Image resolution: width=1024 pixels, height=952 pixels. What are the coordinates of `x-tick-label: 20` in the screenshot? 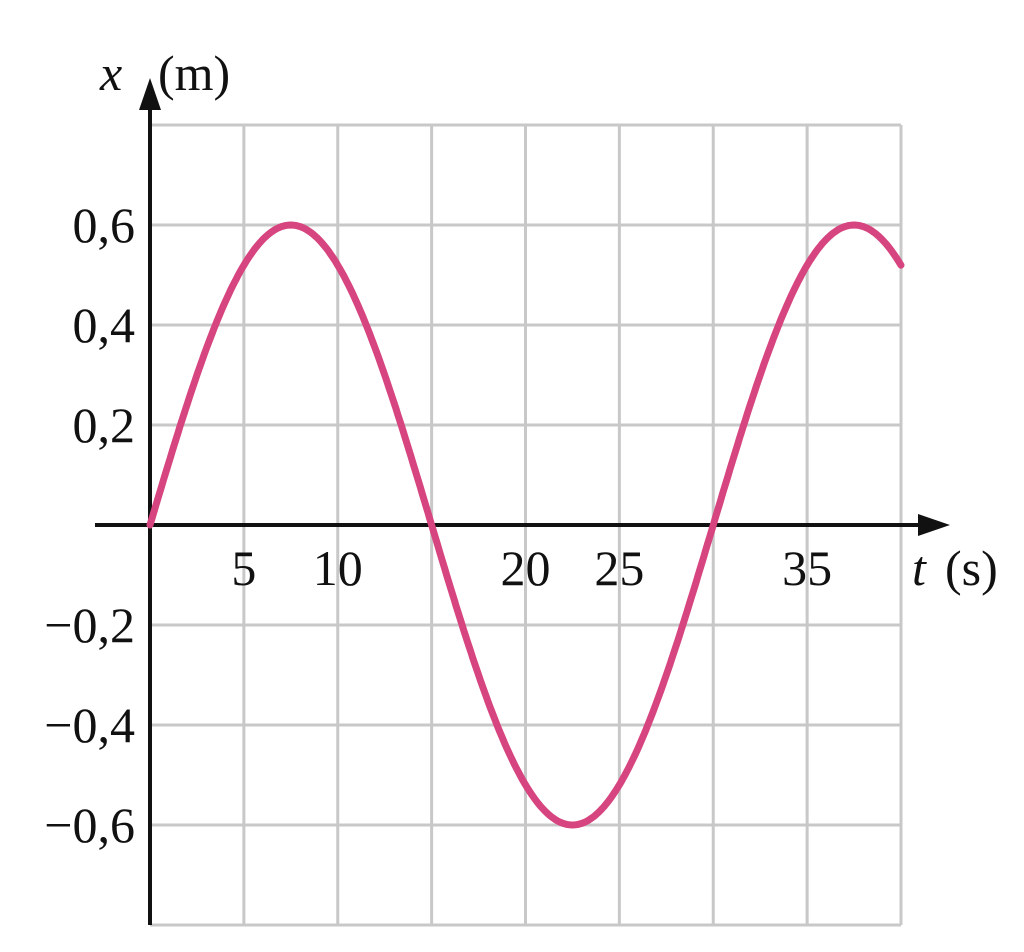 It's located at (526, 568).